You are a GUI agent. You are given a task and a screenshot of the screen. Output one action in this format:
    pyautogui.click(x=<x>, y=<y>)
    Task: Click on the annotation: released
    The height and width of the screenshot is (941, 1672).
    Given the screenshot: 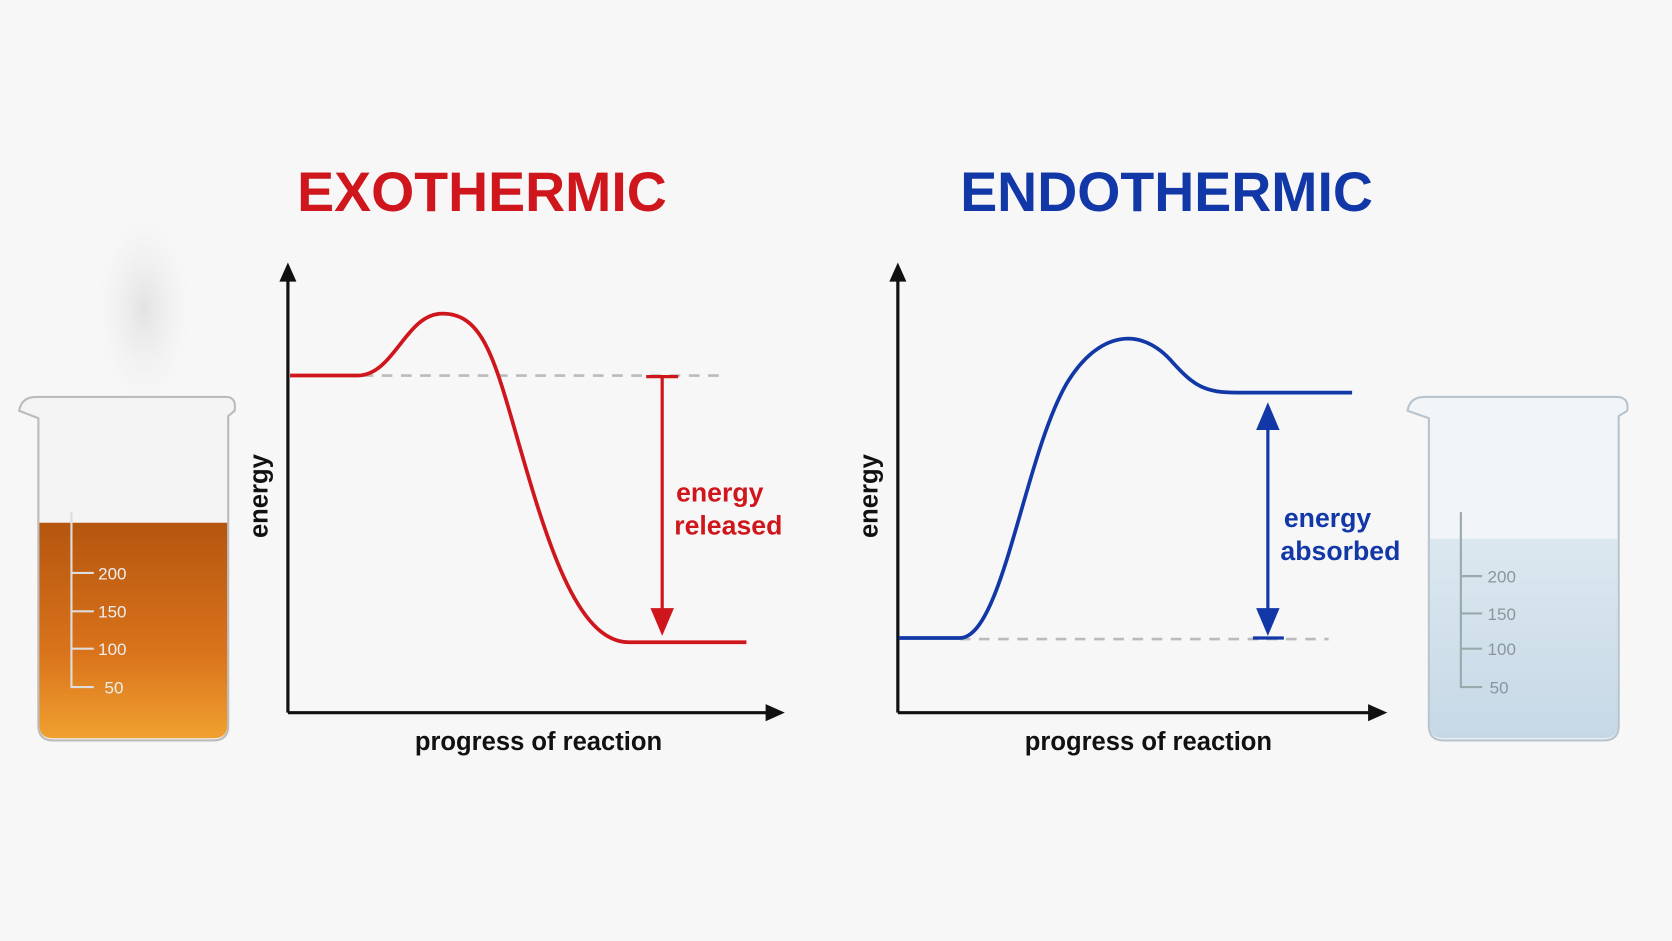 What is the action you would take?
    pyautogui.click(x=728, y=526)
    